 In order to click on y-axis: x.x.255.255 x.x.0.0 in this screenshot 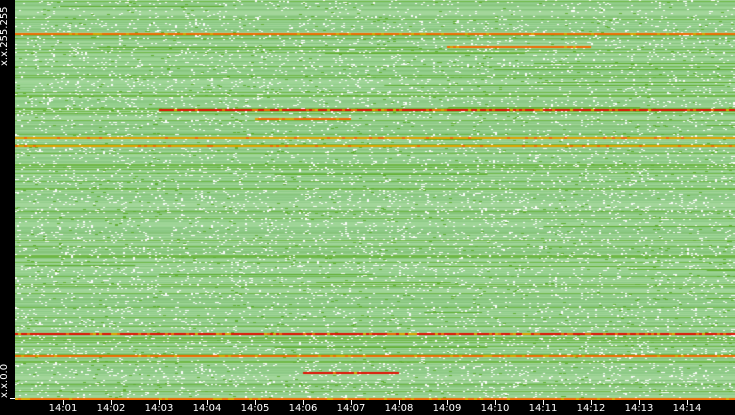, I will do `click(7, 200)`.